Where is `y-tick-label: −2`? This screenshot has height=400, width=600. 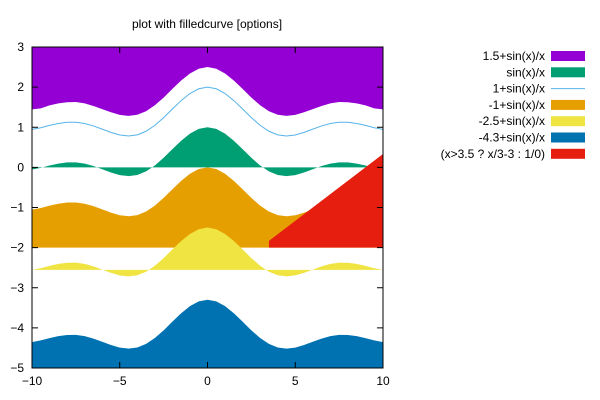
y-tick-label: −2 is located at coordinates (17, 248).